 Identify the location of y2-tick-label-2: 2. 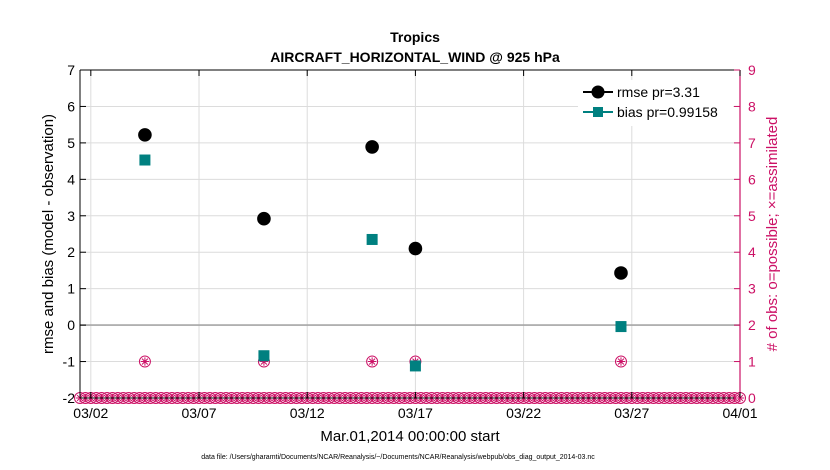
(752, 325).